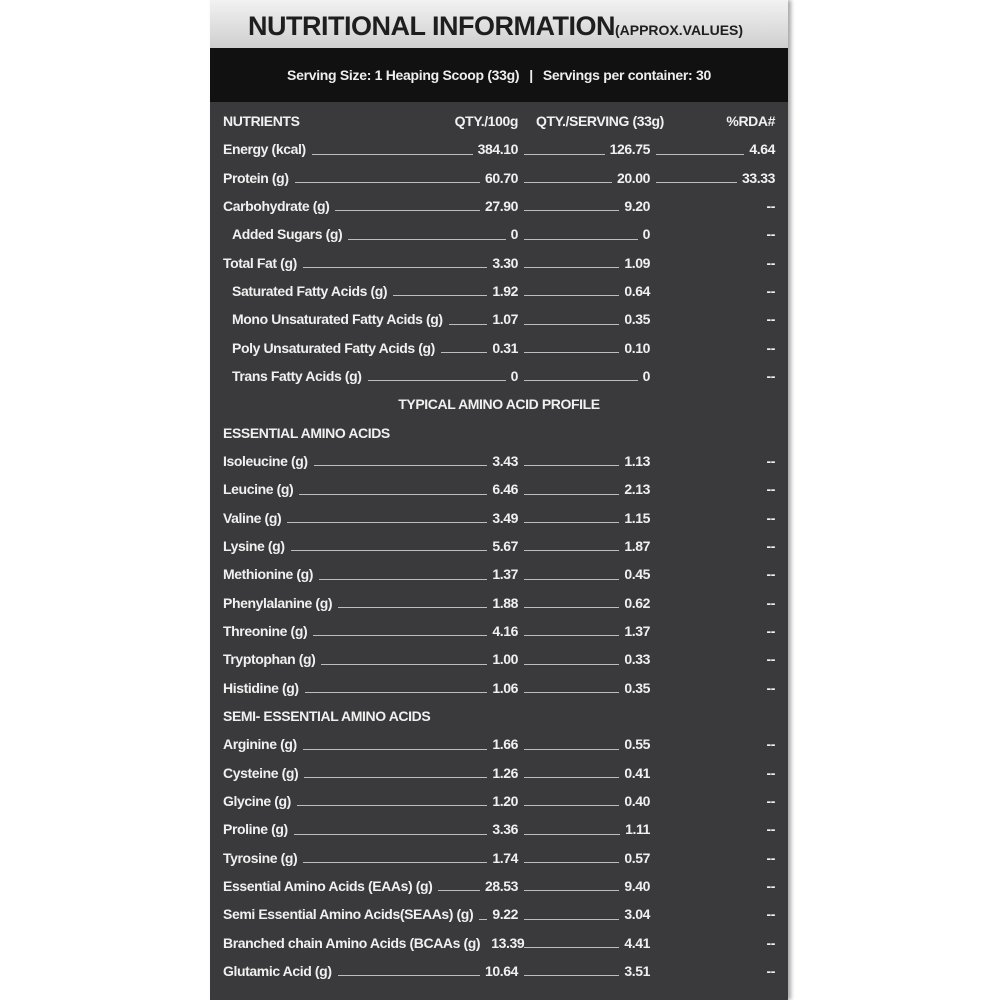 The height and width of the screenshot is (1000, 1000). I want to click on col-group: 0.40, so click(584, 801).